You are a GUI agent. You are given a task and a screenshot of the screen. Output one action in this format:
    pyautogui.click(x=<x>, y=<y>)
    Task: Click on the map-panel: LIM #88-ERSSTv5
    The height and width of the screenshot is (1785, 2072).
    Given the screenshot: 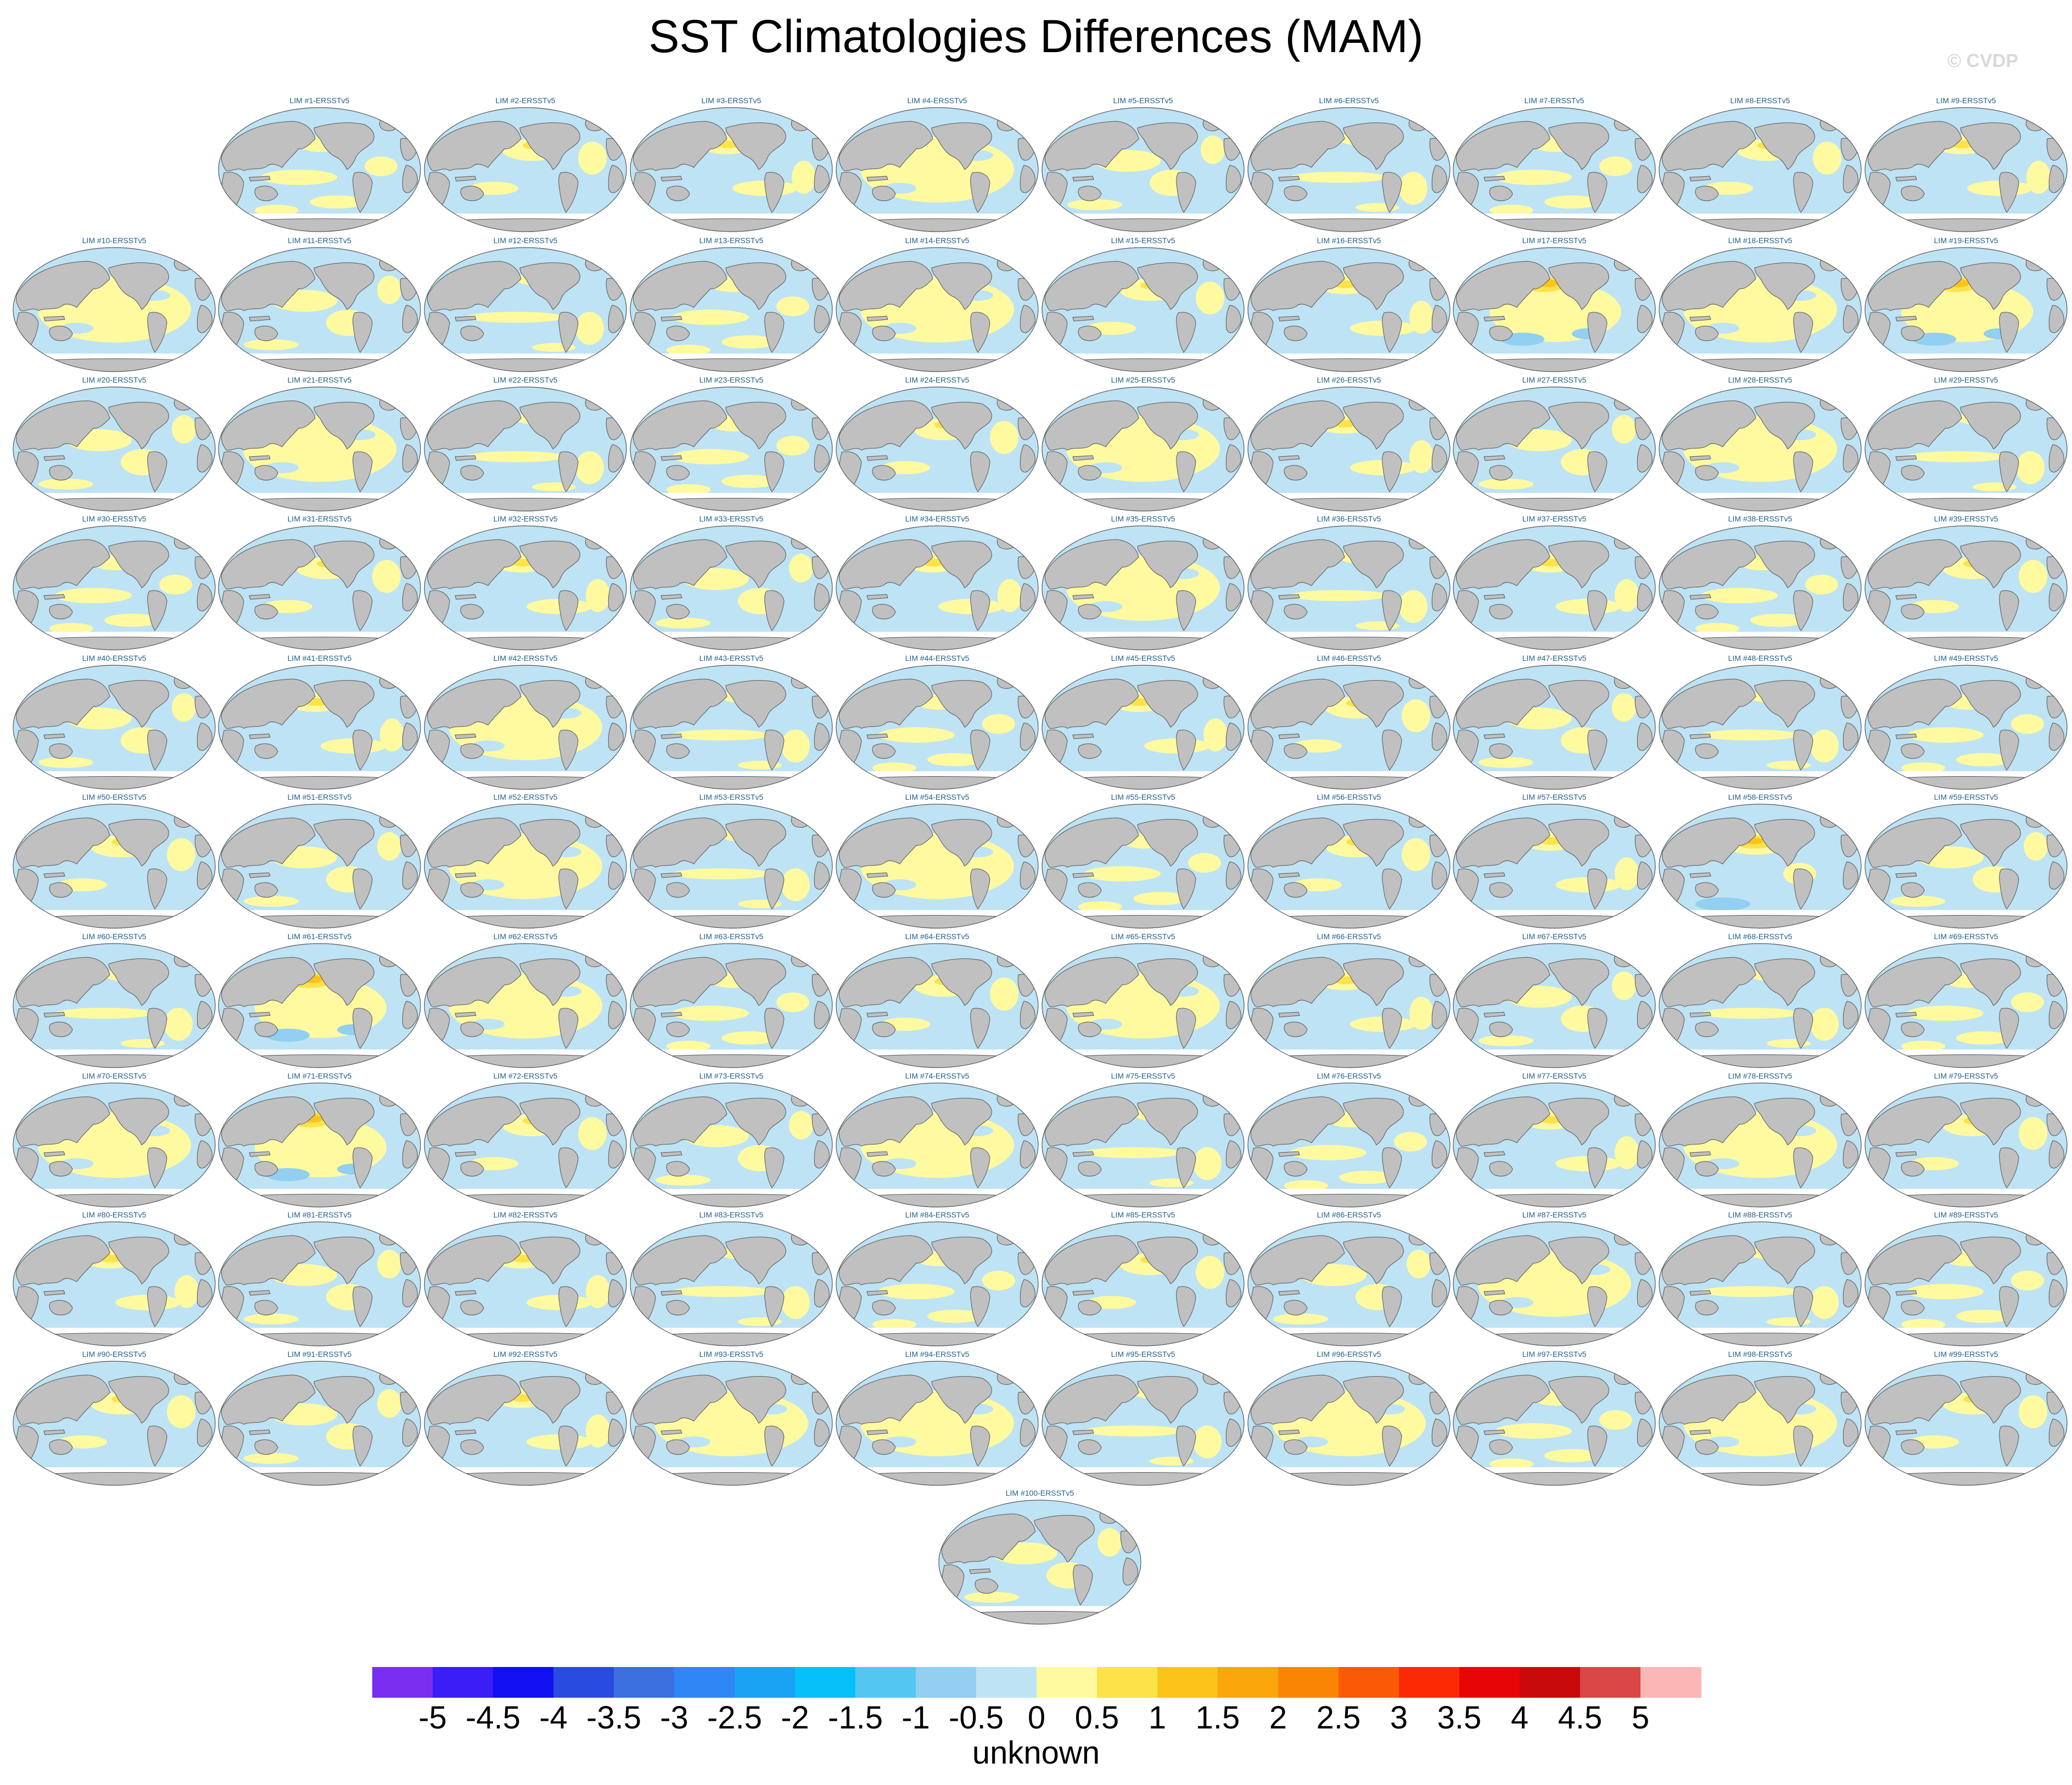 What is the action you would take?
    pyautogui.click(x=1760, y=1279)
    